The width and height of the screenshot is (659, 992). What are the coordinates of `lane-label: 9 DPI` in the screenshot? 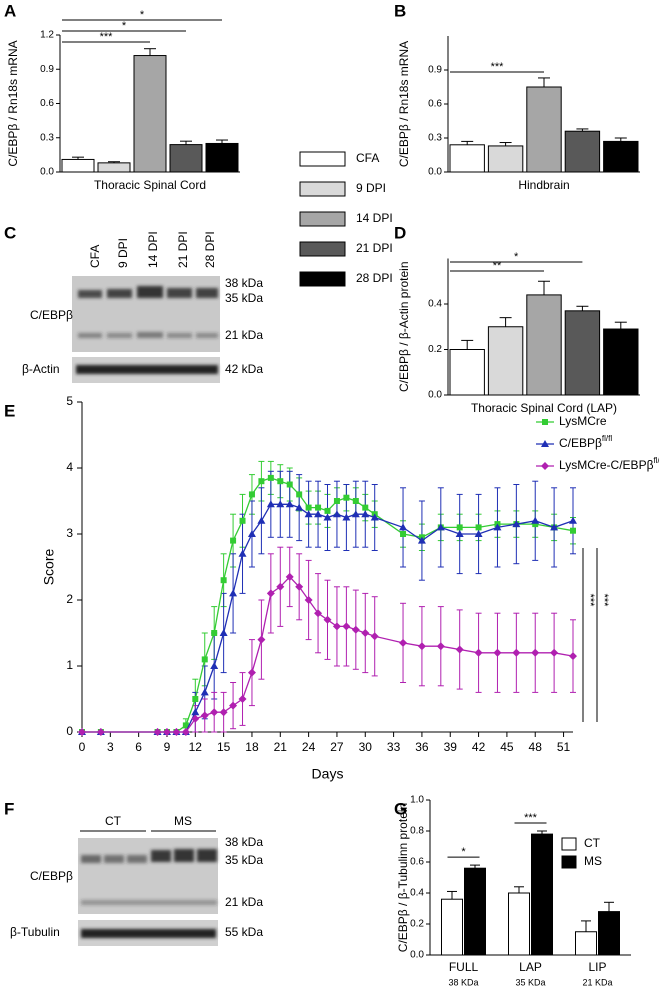 It's located at (123, 253).